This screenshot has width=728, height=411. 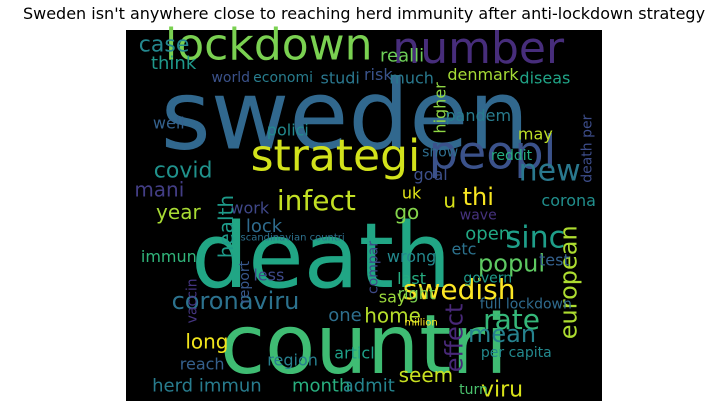 I want to click on wordcloud-word: sinc, so click(x=535, y=237).